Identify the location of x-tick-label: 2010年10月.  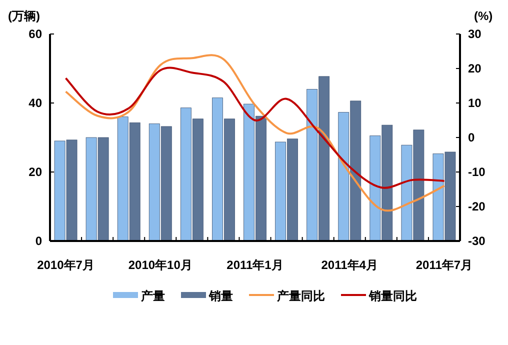
(160, 265).